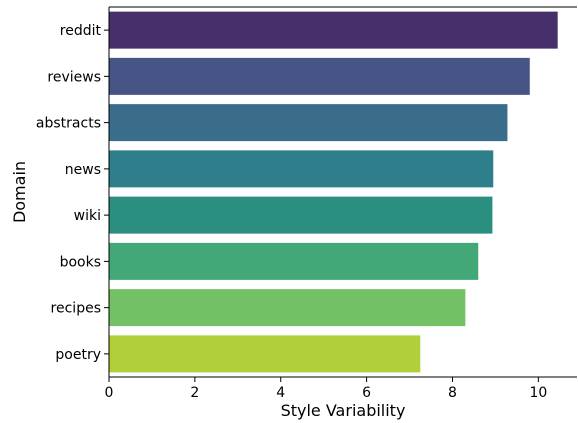 This screenshot has height=423, width=578. What do you see at coordinates (76, 309) in the screenshot?
I see `y-tick-label-recipes: recipes` at bounding box center [76, 309].